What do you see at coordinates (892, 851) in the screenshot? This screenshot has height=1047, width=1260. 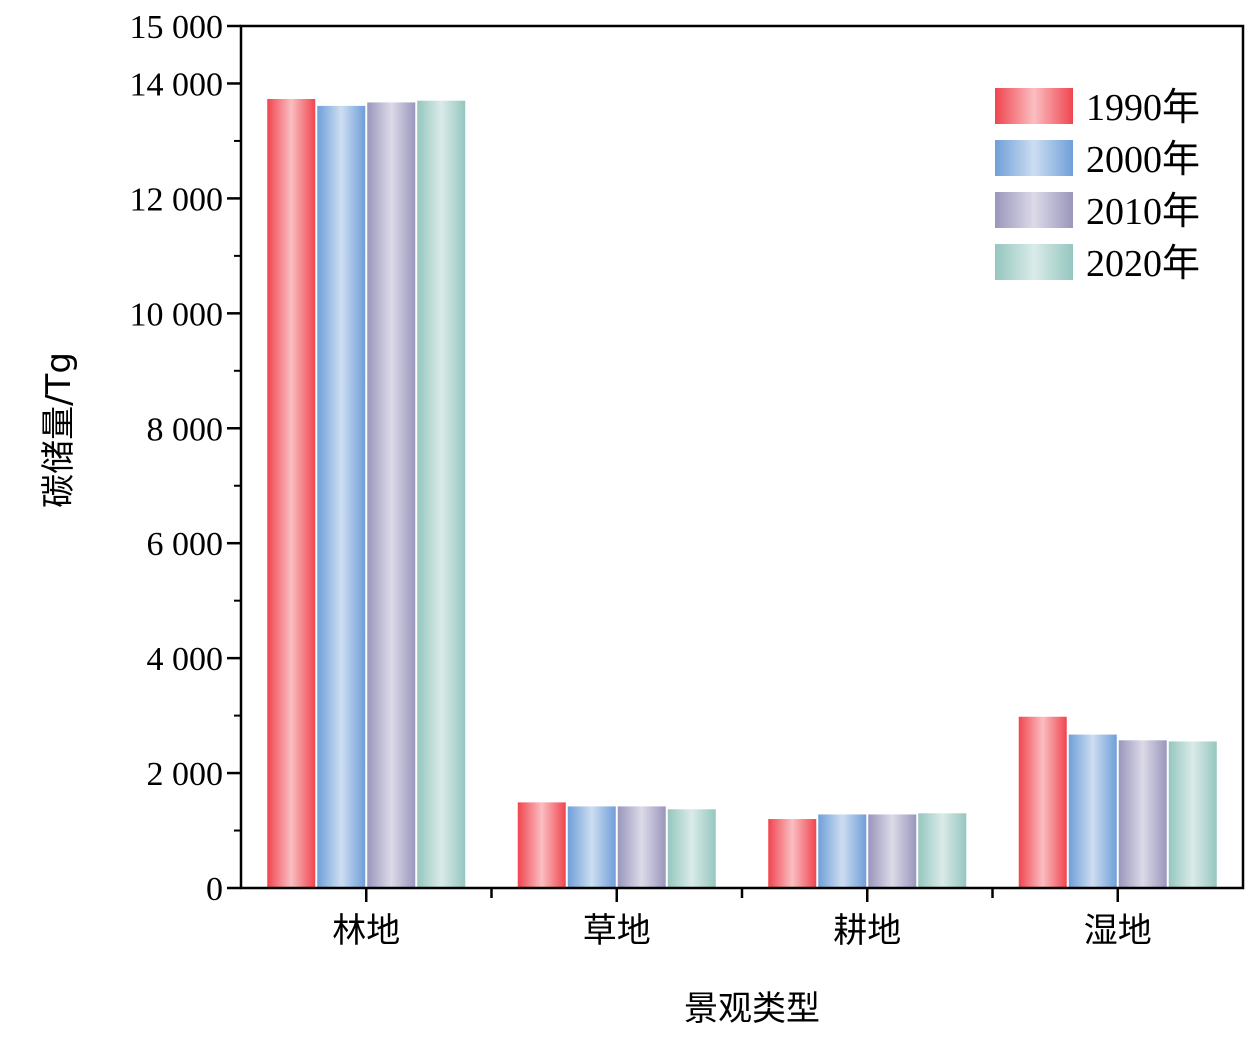 I see `bar-耕地-2010年` at bounding box center [892, 851].